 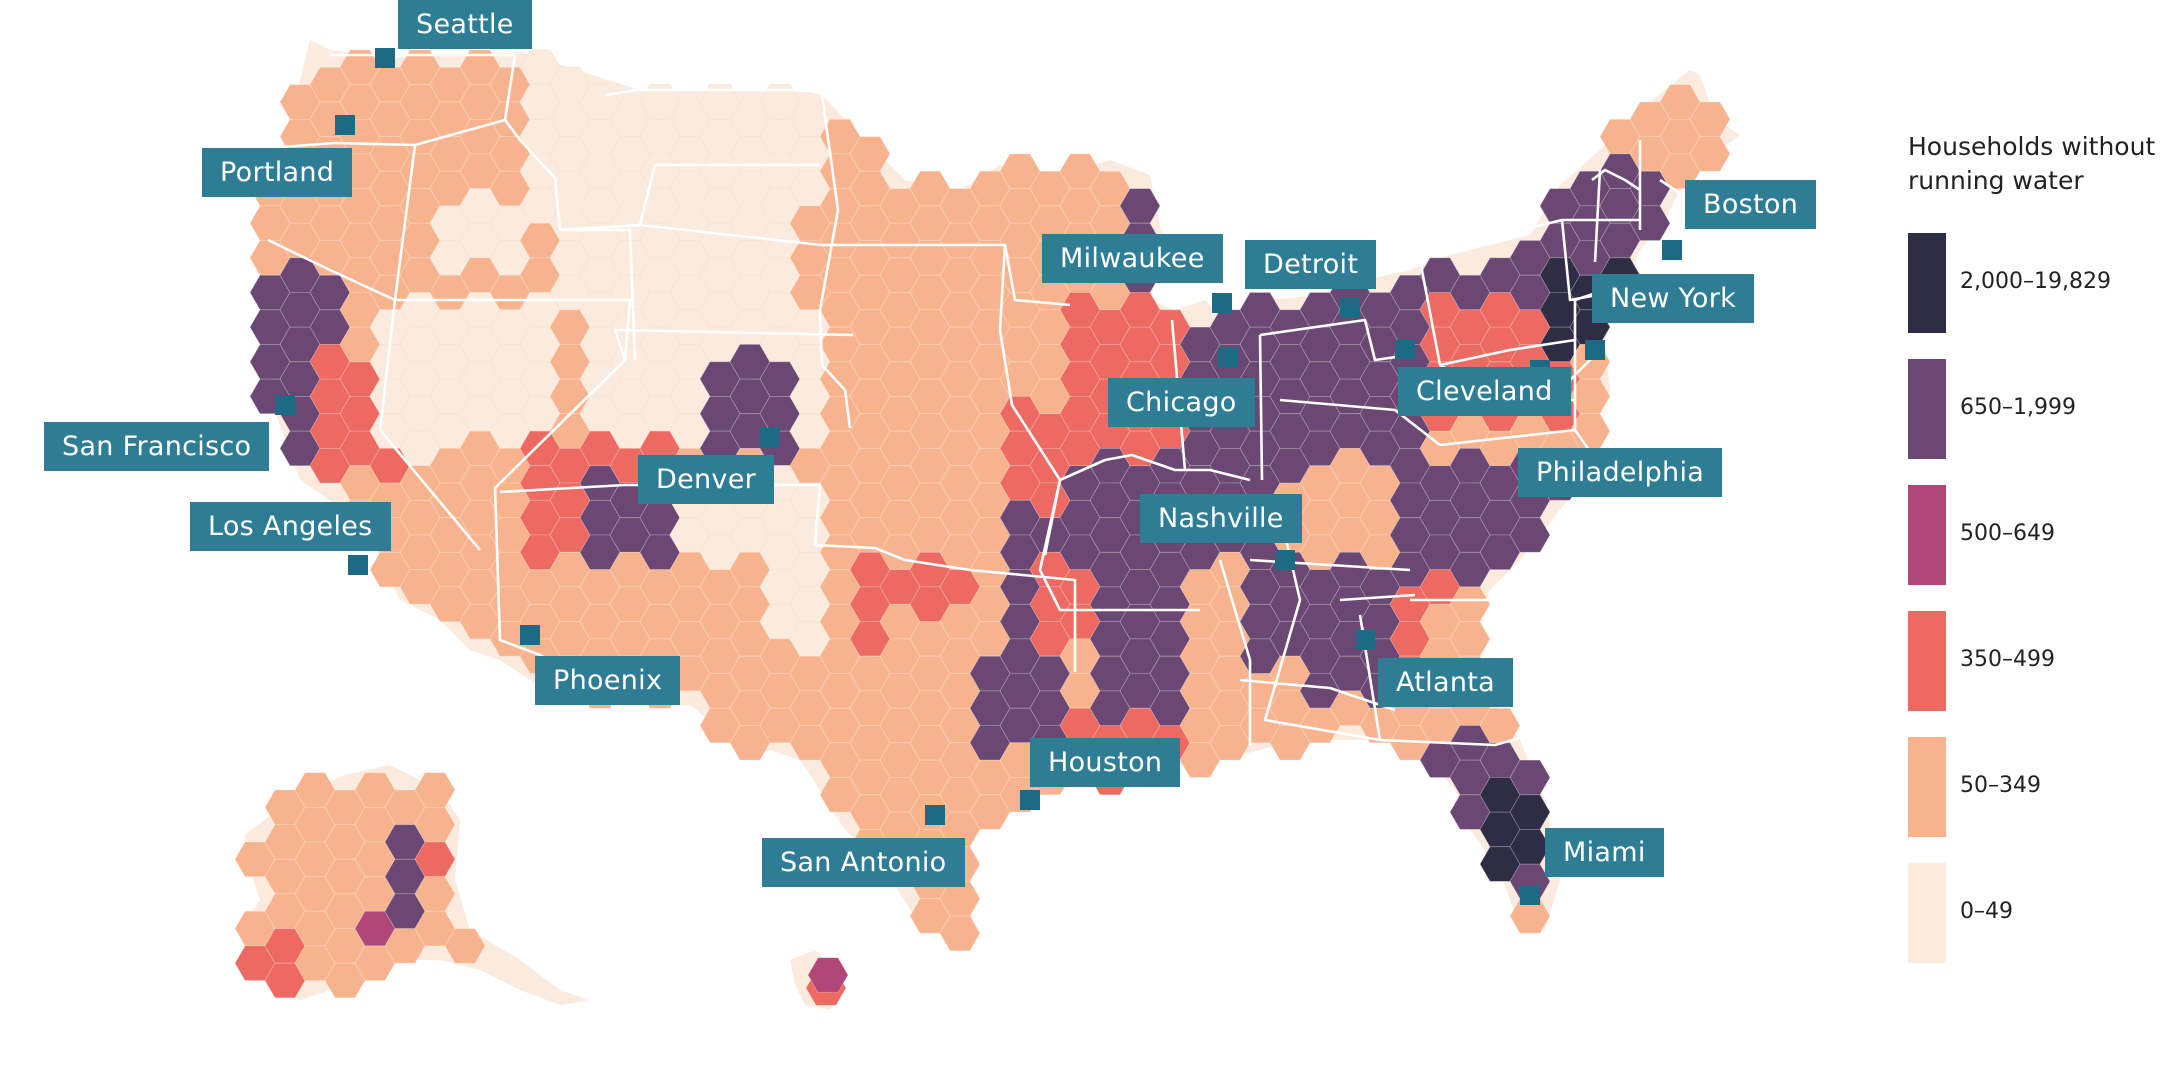 What do you see at coordinates (2028, 913) in the screenshot?
I see `legend-item: 0–49` at bounding box center [2028, 913].